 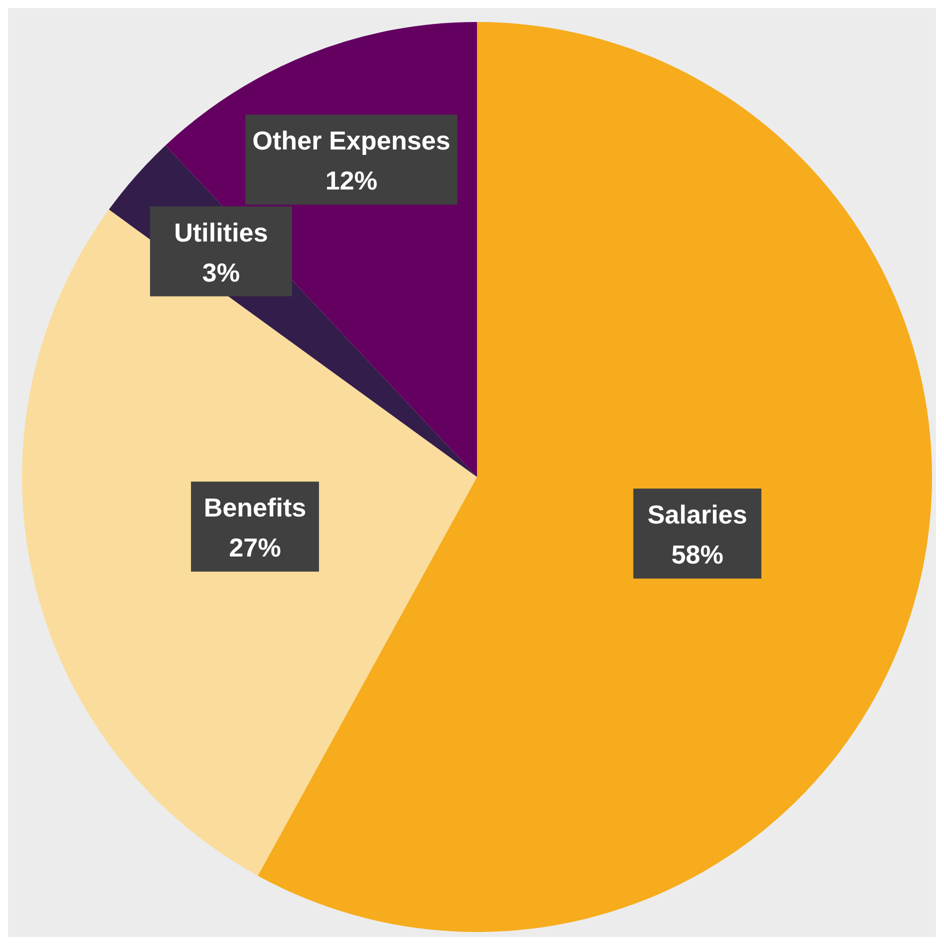 What do you see at coordinates (697, 515) in the screenshot?
I see `slice-label: Salaries` at bounding box center [697, 515].